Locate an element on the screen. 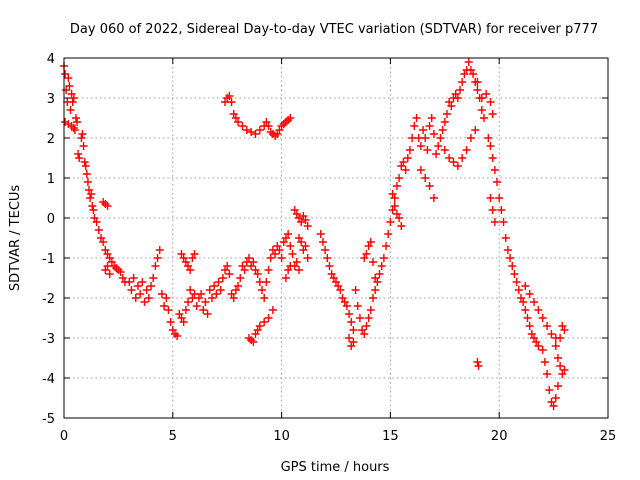 The height and width of the screenshot is (480, 640). y-tick-label: -1 is located at coordinates (48, 259).